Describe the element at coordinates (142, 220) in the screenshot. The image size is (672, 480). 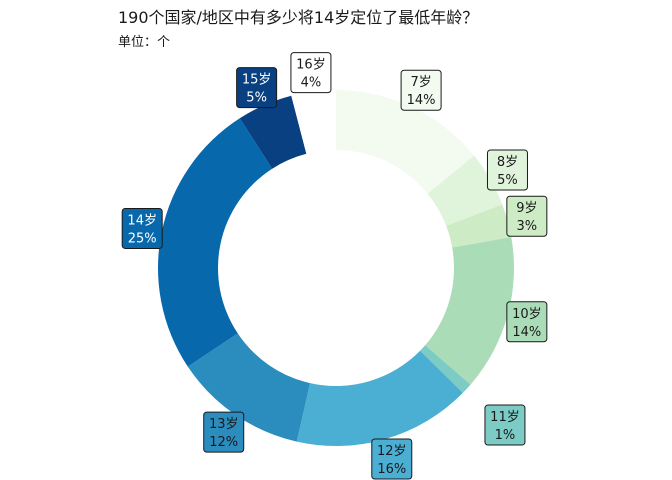
I see `slice-category-label: 14岁` at that location.